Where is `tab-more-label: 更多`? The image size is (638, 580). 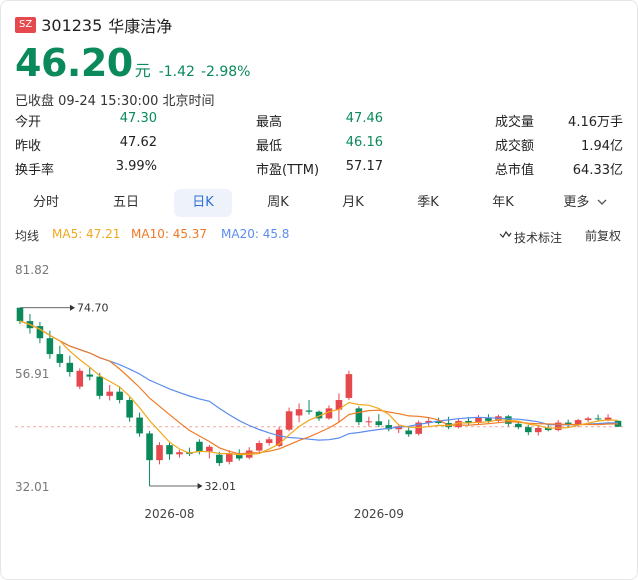 tab-more-label: 更多 is located at coordinates (576, 202).